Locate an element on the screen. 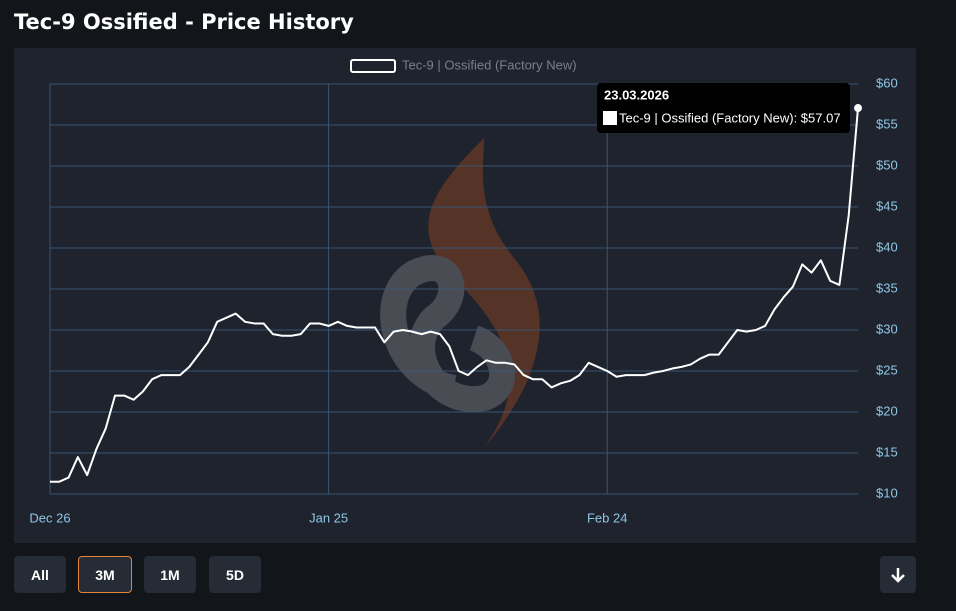 Image resolution: width=956 pixels, height=611 pixels. range-button: 1M is located at coordinates (170, 574).